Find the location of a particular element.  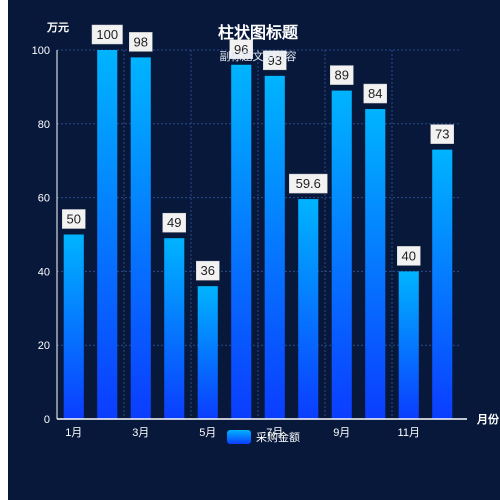

value-label-text: 93 is located at coordinates (275, 60).